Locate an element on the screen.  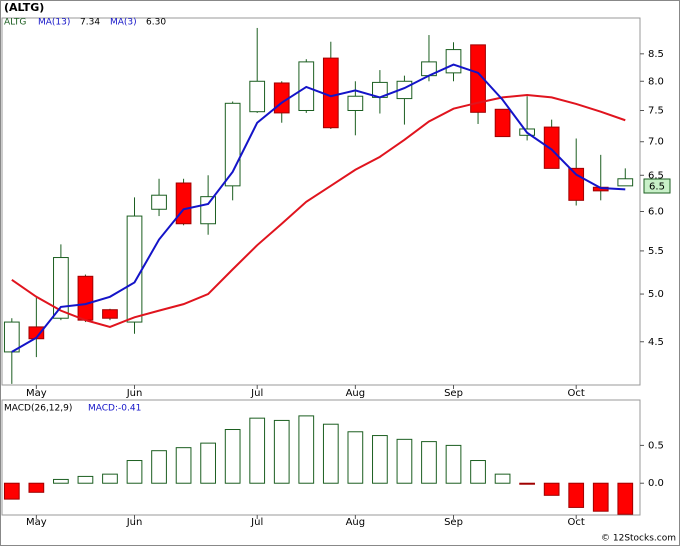
macd-value: MACD:-0.41 is located at coordinates (114, 409).